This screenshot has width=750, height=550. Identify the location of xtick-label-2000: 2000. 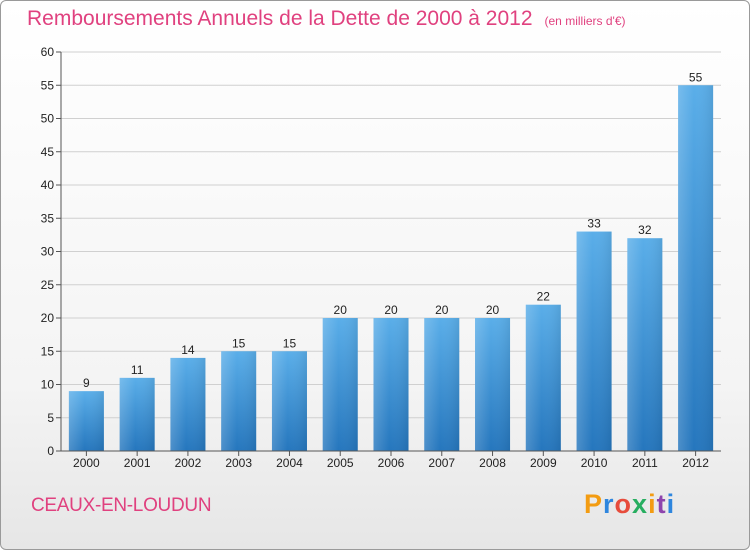
(86, 463).